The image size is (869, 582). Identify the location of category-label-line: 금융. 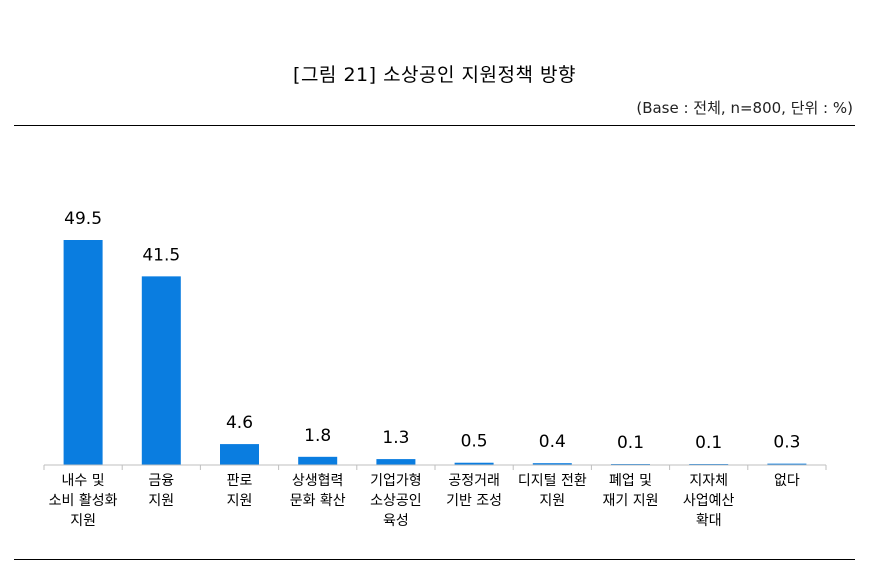
(161, 481).